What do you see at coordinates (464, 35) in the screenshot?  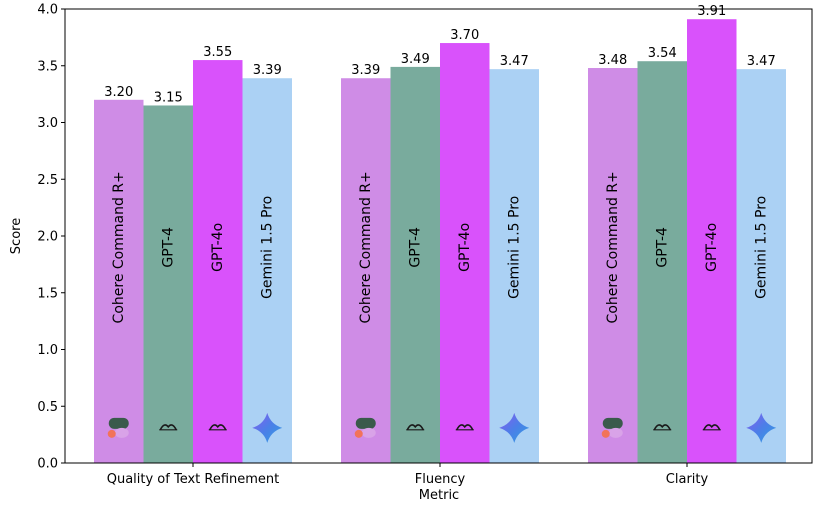 I see `data-label: 3.70` at bounding box center [464, 35].